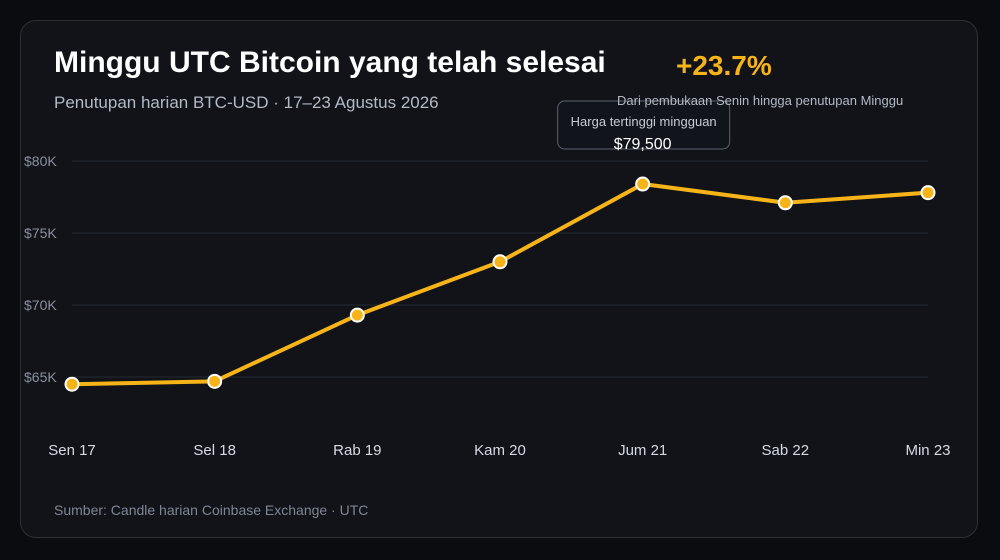 The height and width of the screenshot is (560, 1000). Describe the element at coordinates (40, 305) in the screenshot. I see `y-tick-label: $70K` at that location.